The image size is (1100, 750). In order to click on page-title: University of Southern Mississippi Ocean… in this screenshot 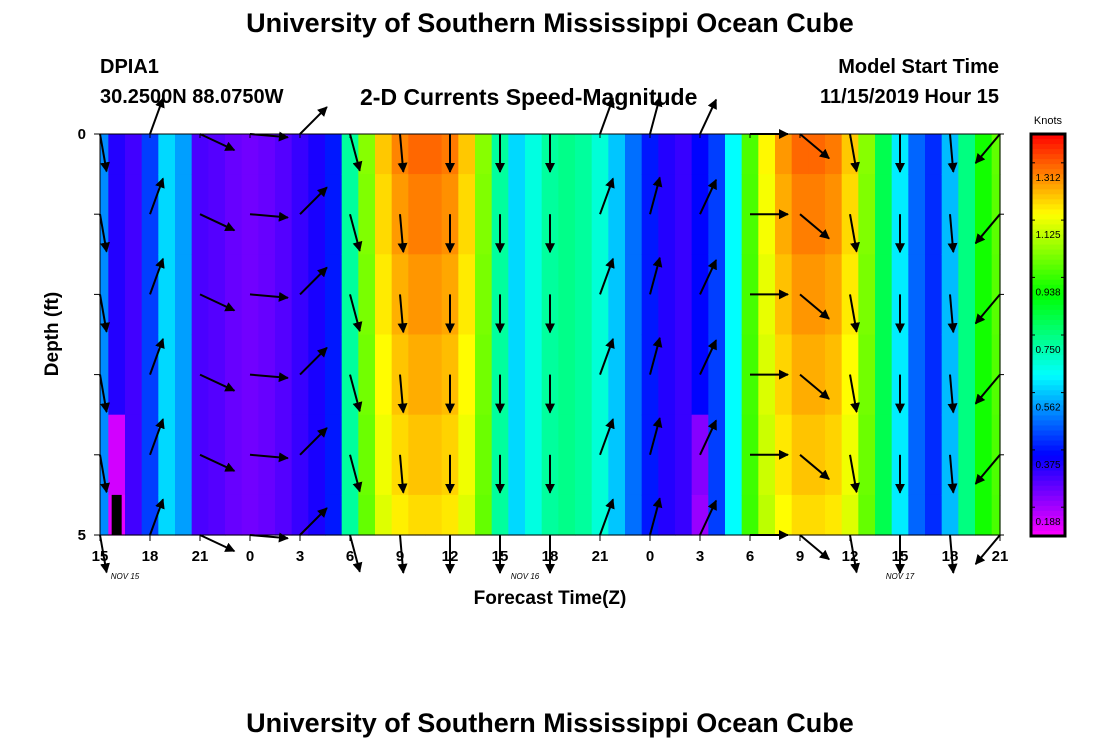, I will do `click(550, 23)`.